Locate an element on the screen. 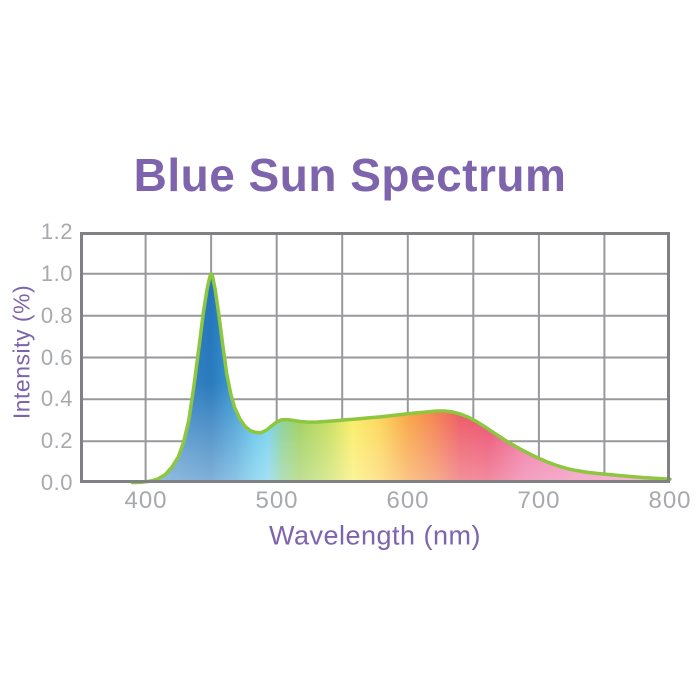  y-tick-label: 0.6 is located at coordinates (56, 357).